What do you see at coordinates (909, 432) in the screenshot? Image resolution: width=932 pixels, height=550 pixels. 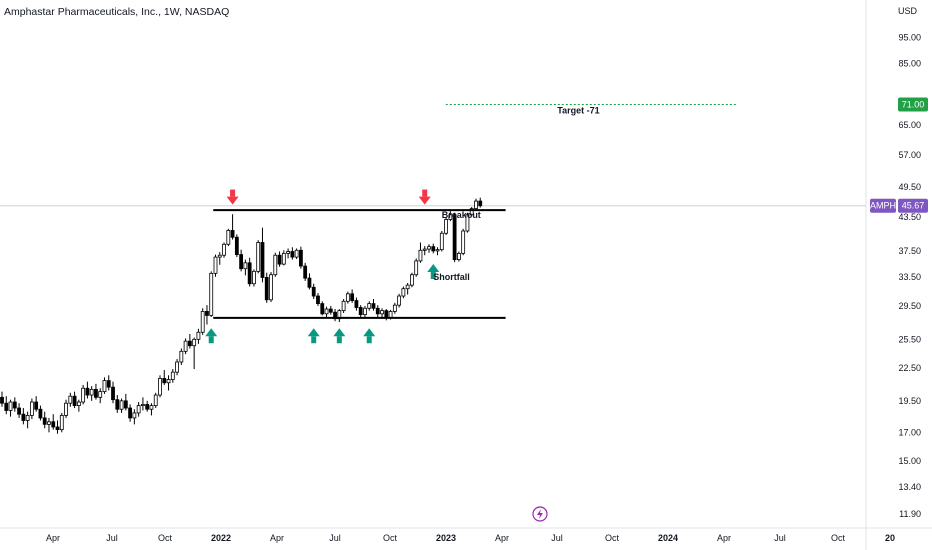 I see `price-tick: 17.00` at bounding box center [909, 432].